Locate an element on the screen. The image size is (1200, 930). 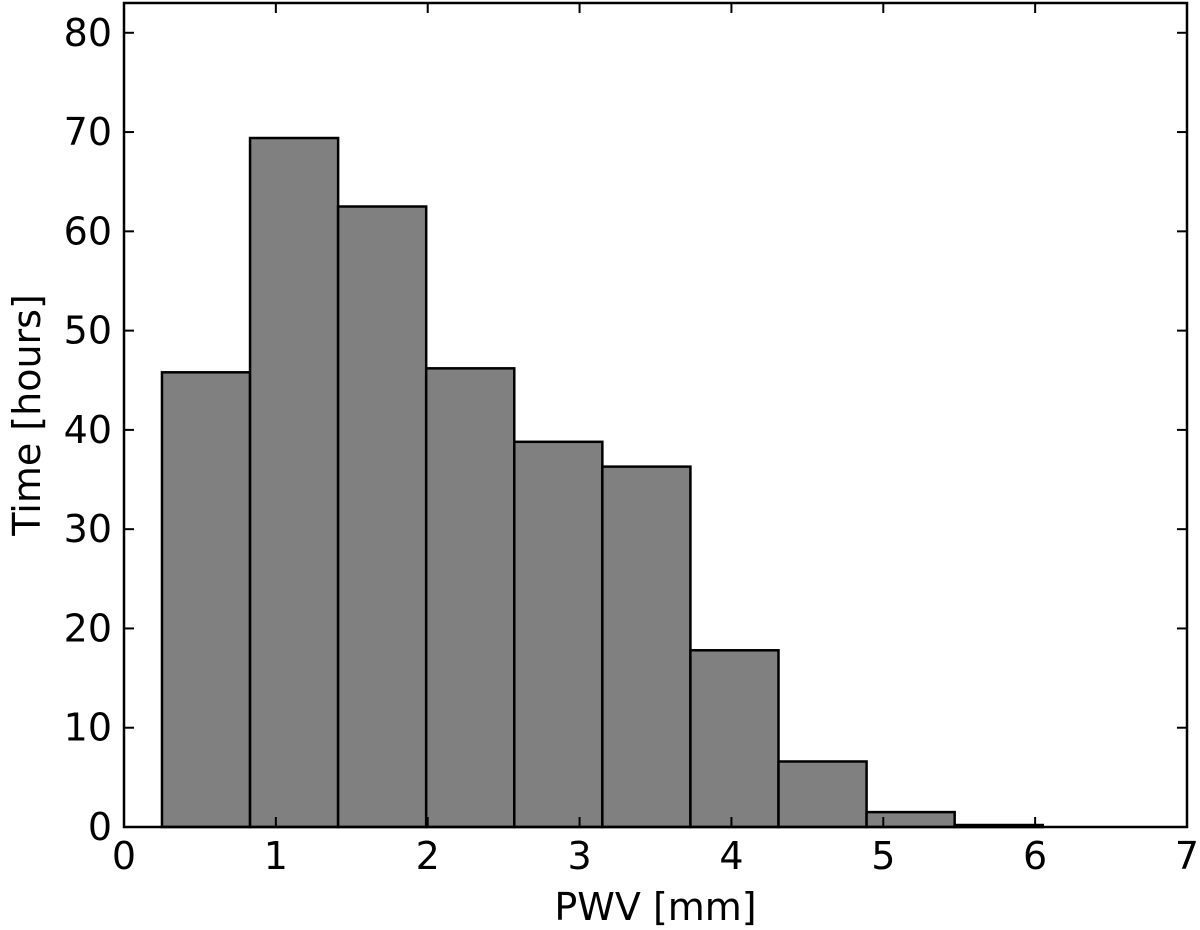
x-tick-label: 7 is located at coordinates (1187, 856).